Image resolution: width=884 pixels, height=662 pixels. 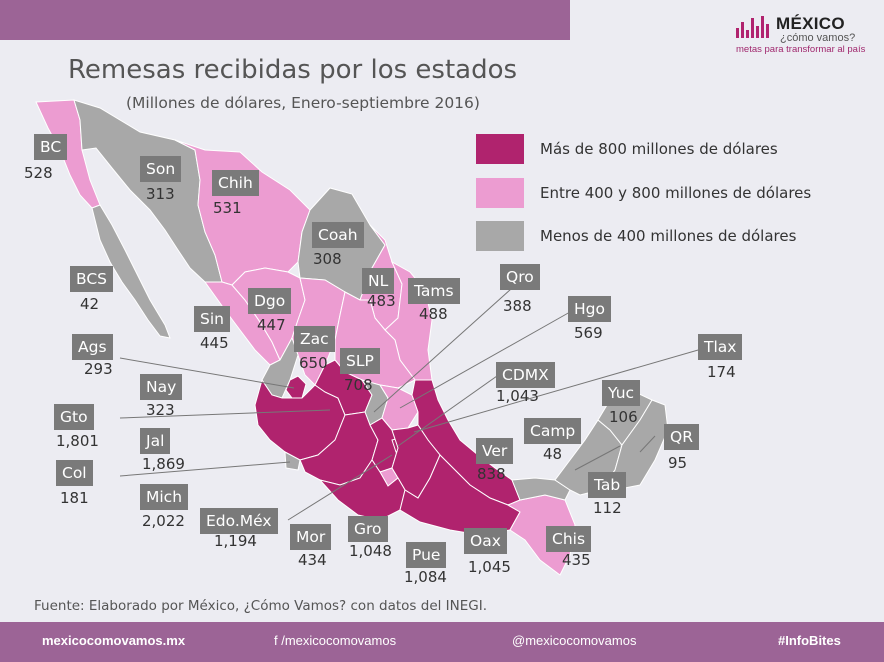 What do you see at coordinates (163, 464) in the screenshot?
I see `state-value-Jal: 1,869` at bounding box center [163, 464].